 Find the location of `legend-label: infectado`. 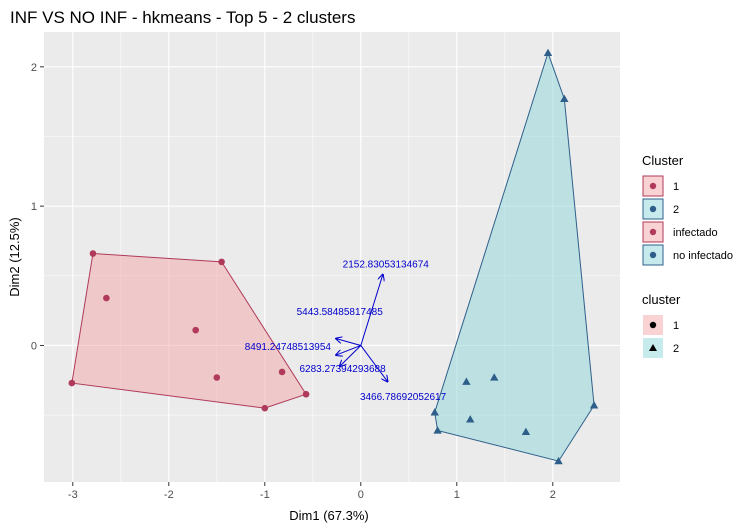

legend-label: infectado is located at coordinates (695, 233).